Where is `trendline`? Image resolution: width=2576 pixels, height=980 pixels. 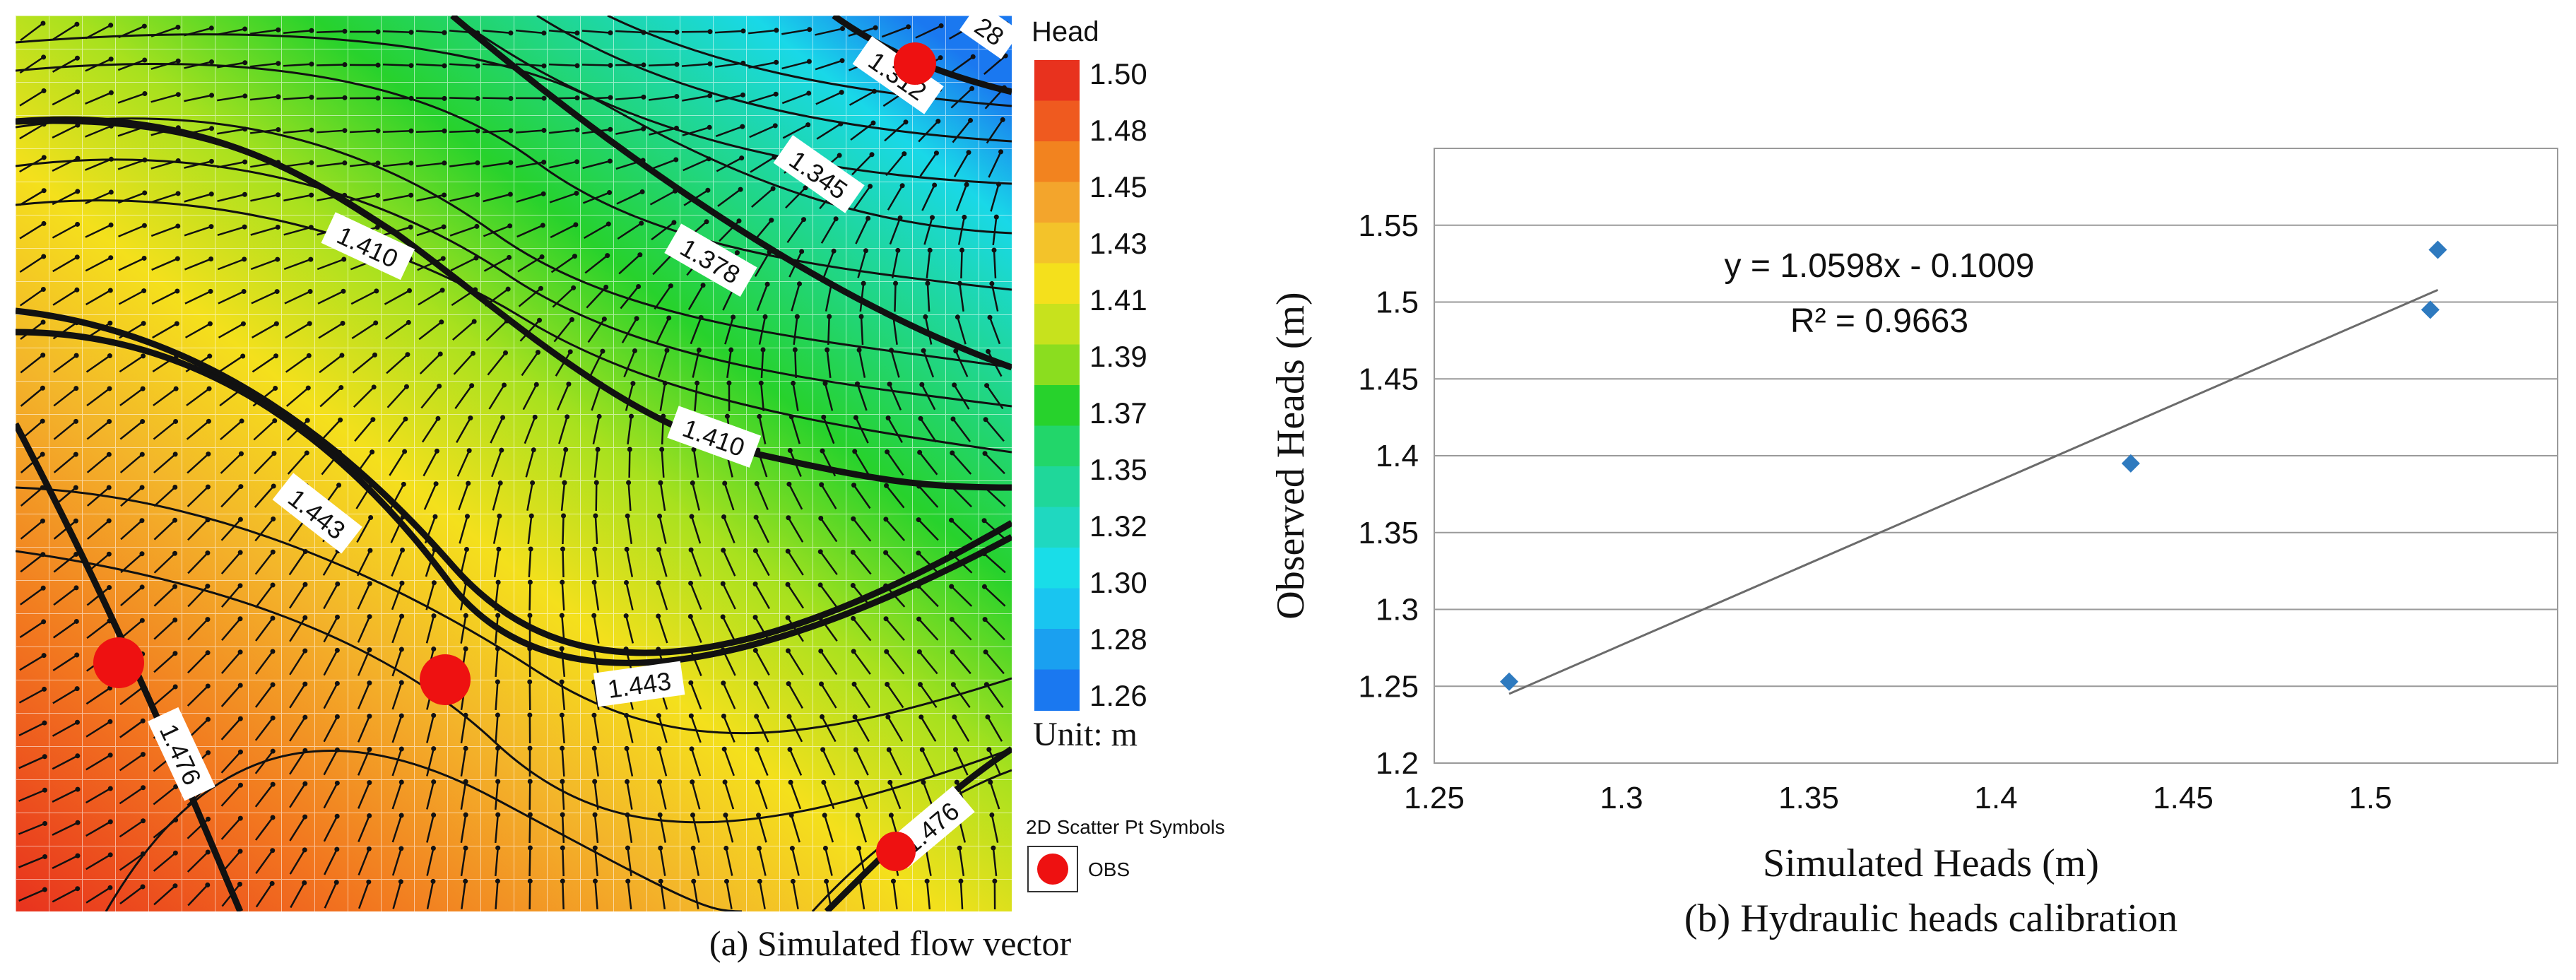 trendline is located at coordinates (1973, 491).